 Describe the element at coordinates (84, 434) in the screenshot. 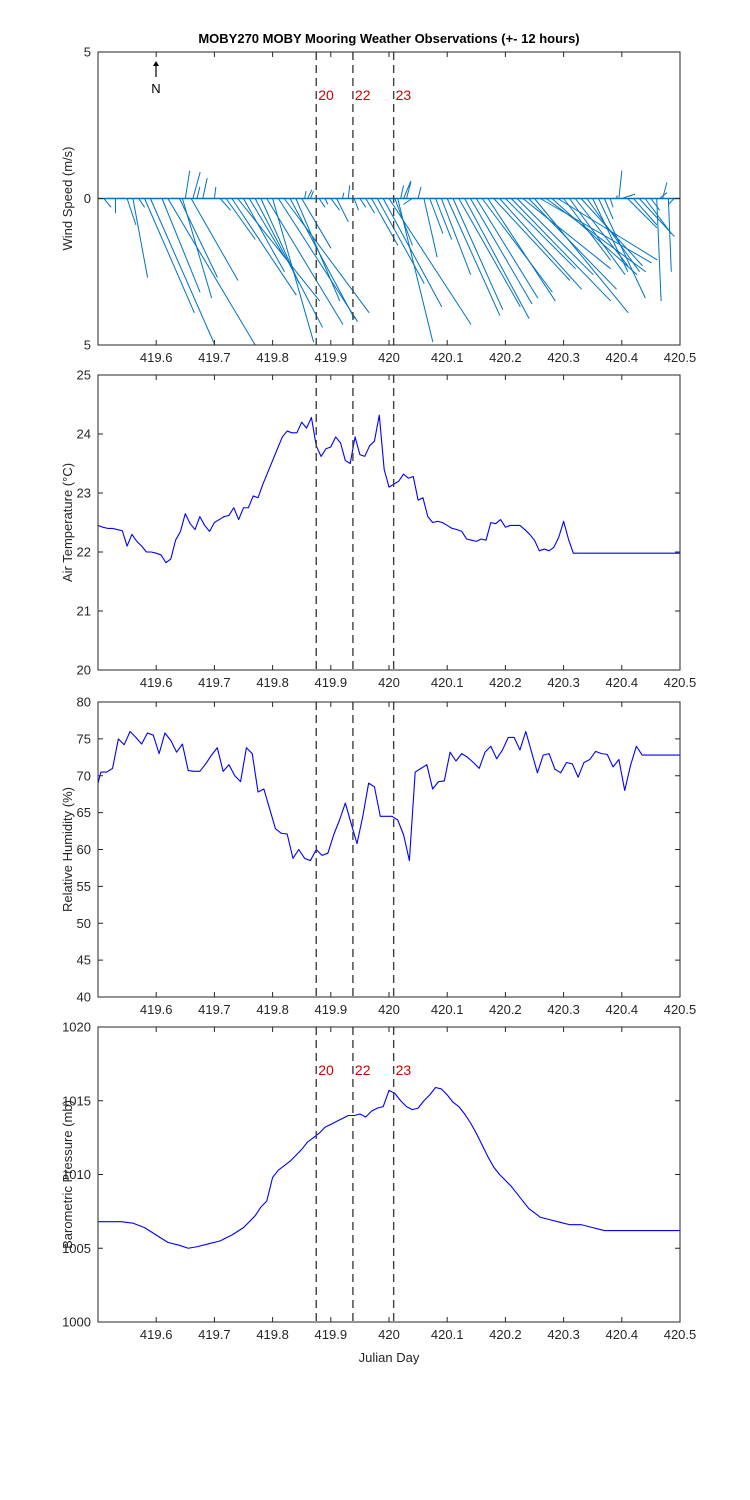

I see `y-tick-label: 24` at that location.